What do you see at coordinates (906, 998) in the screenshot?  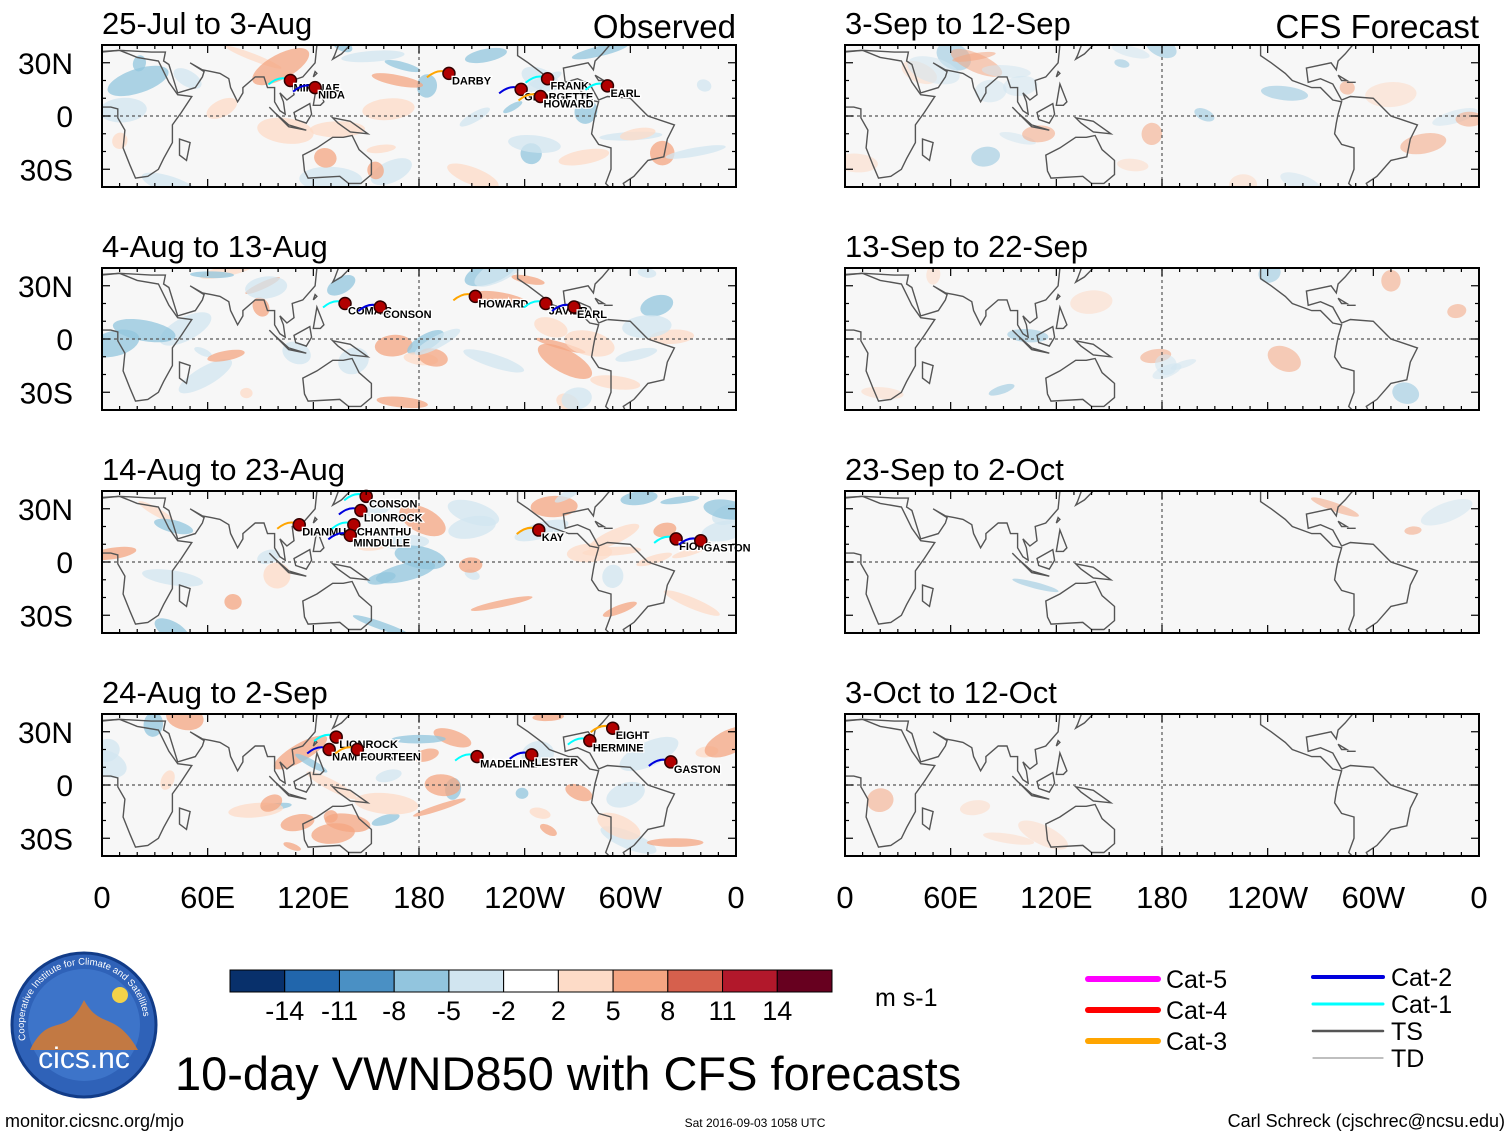 I see `colorbar-units: m s-1` at bounding box center [906, 998].